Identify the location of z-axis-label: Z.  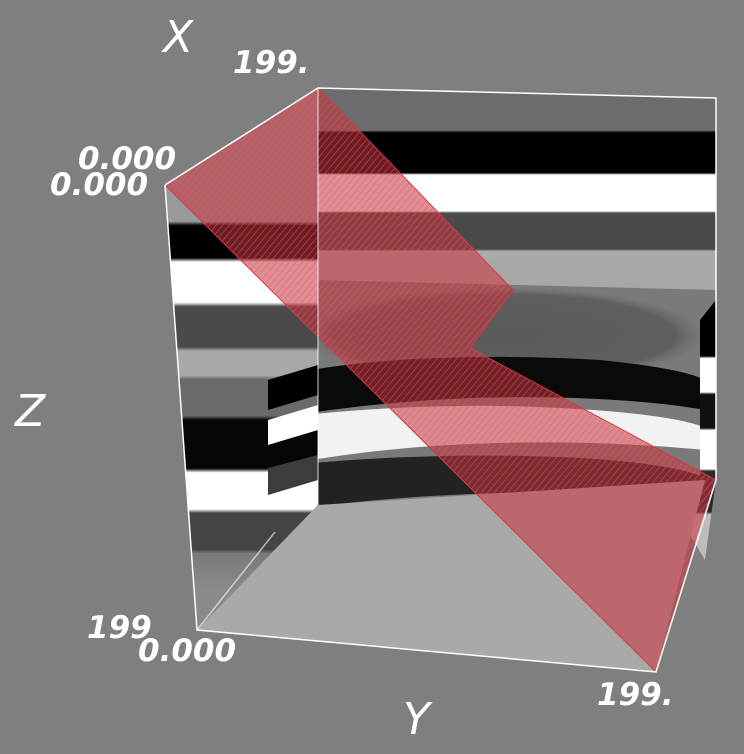
(30, 411).